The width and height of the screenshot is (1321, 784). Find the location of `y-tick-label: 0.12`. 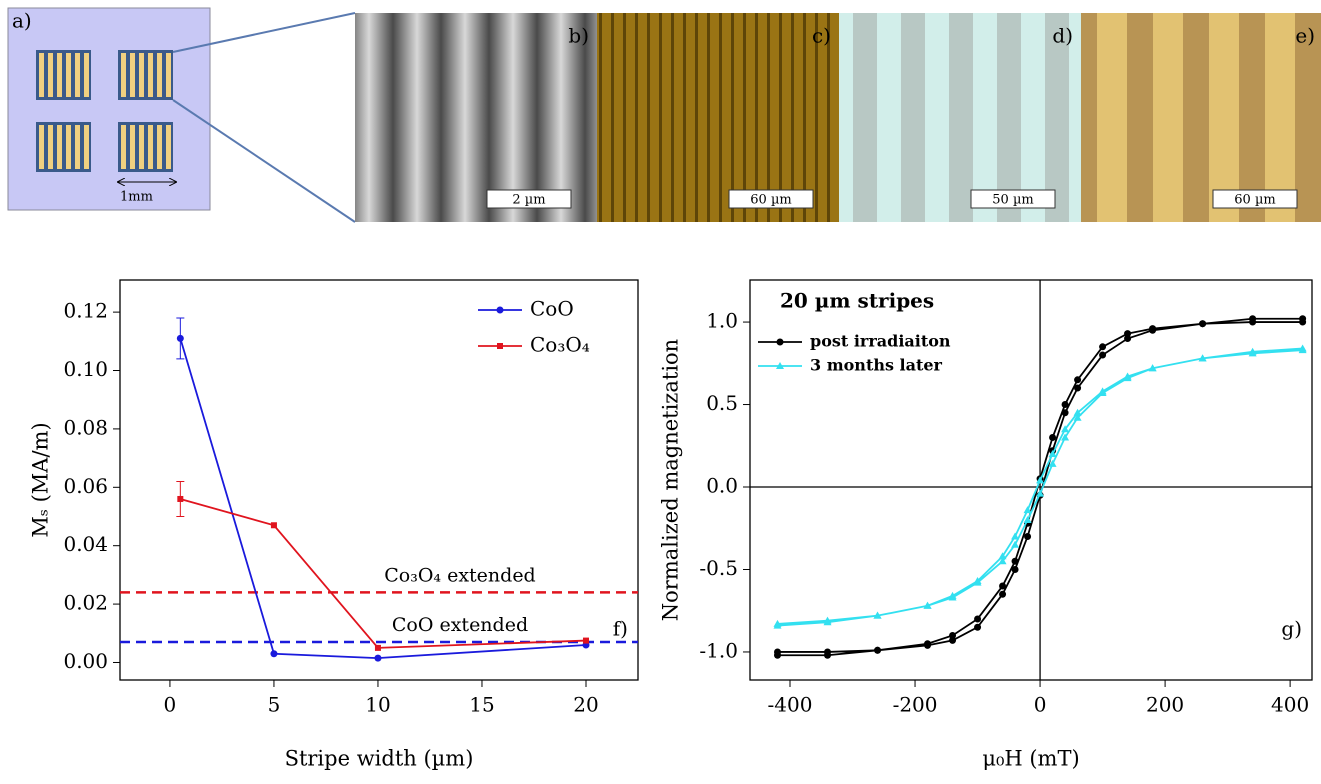

y-tick-label: 0.12 is located at coordinates (85, 311).